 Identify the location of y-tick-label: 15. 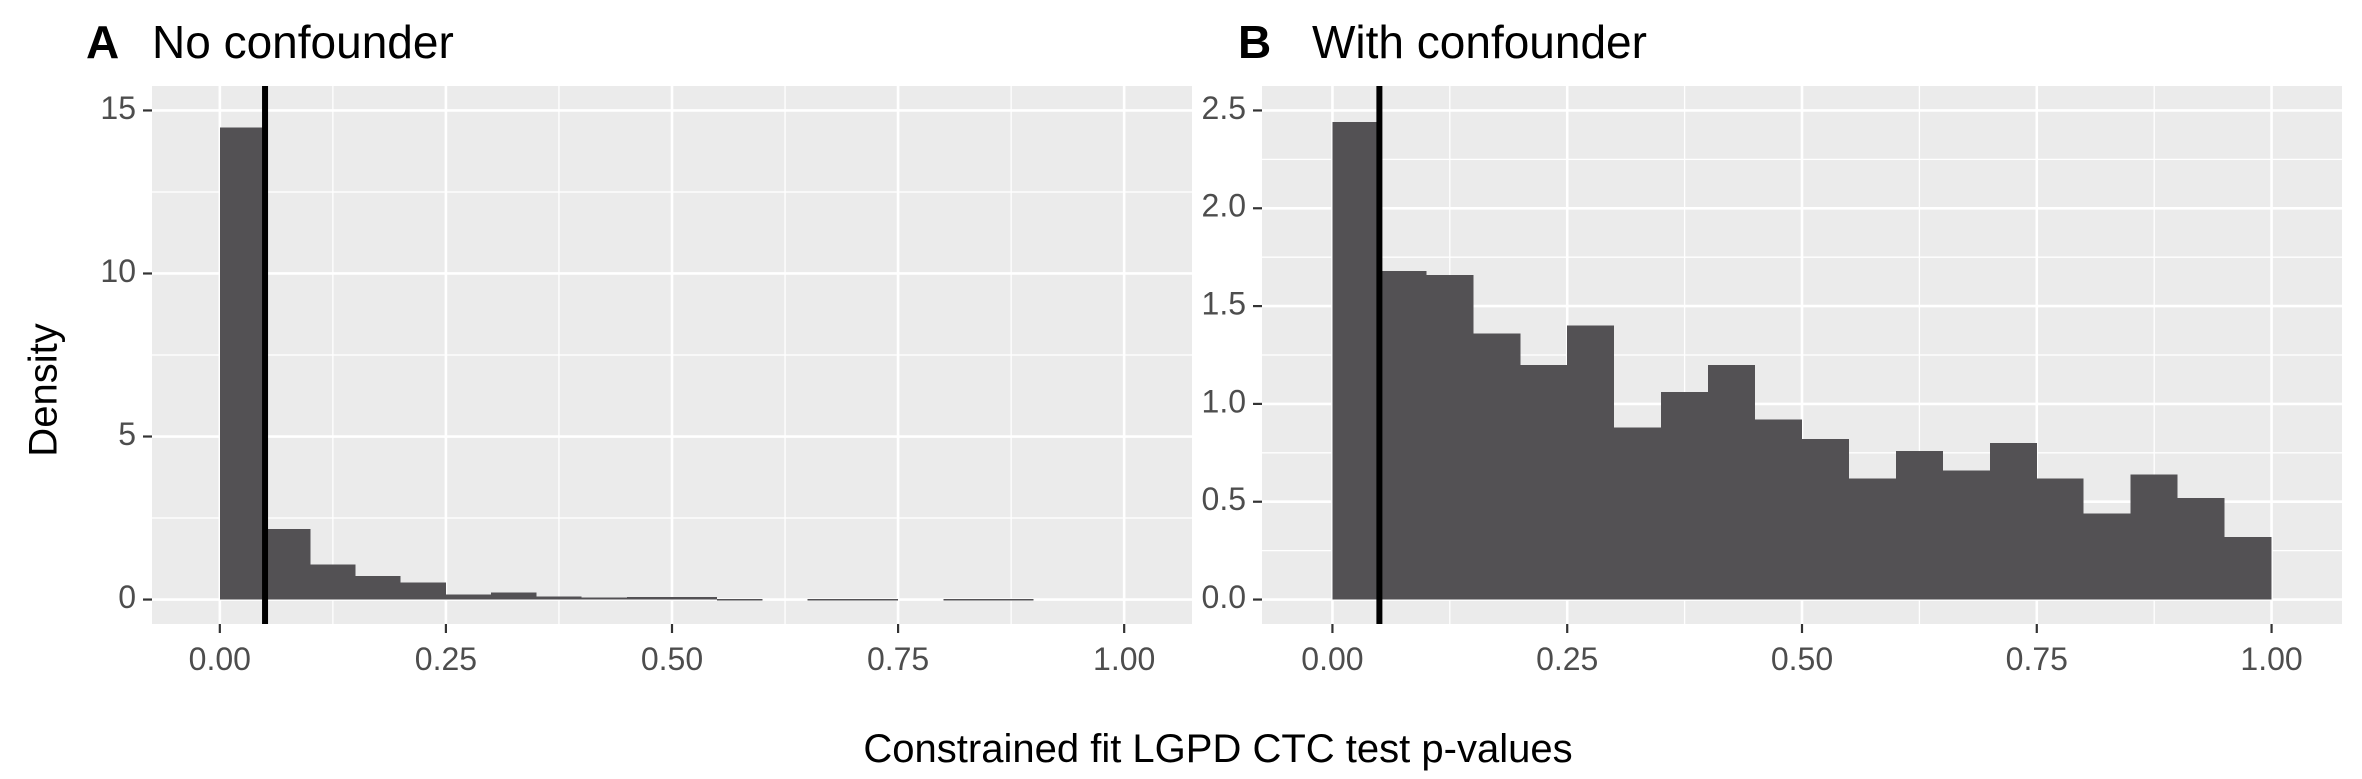
(118, 108).